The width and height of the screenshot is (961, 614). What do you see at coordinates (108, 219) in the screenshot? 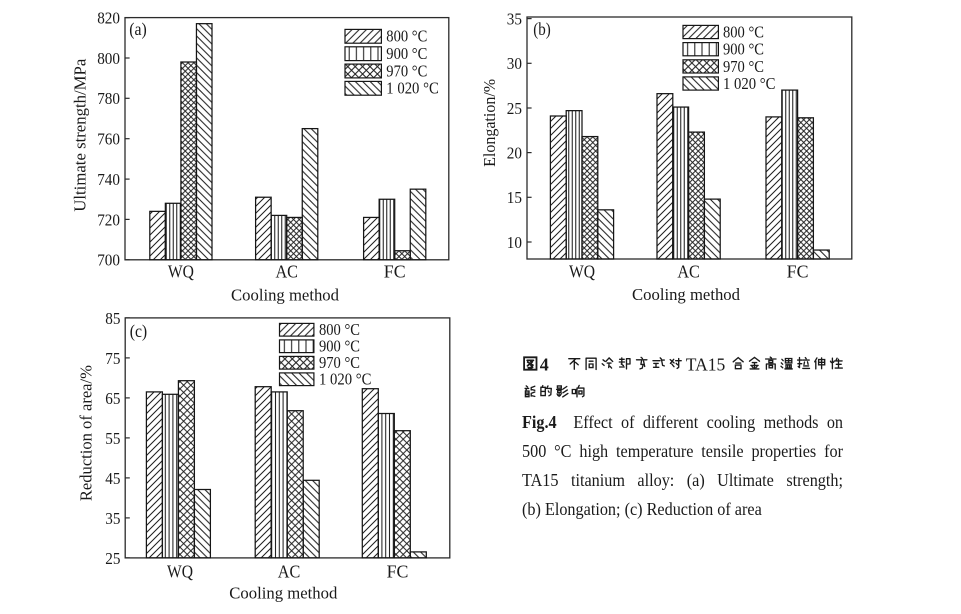
I see `svg-text: 720` at bounding box center [108, 219].